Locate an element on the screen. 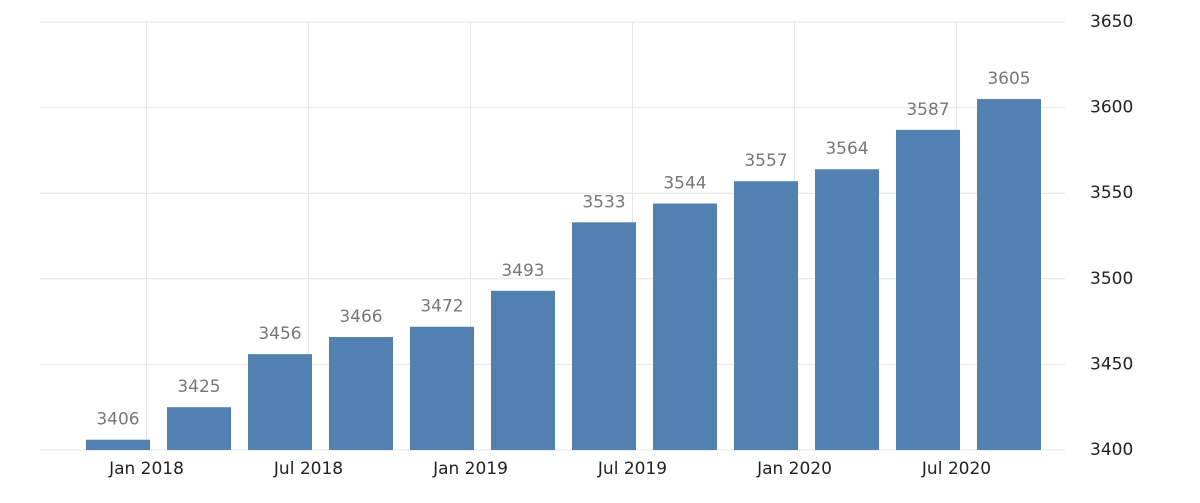  y-tick-label: 3550 is located at coordinates (1111, 193).